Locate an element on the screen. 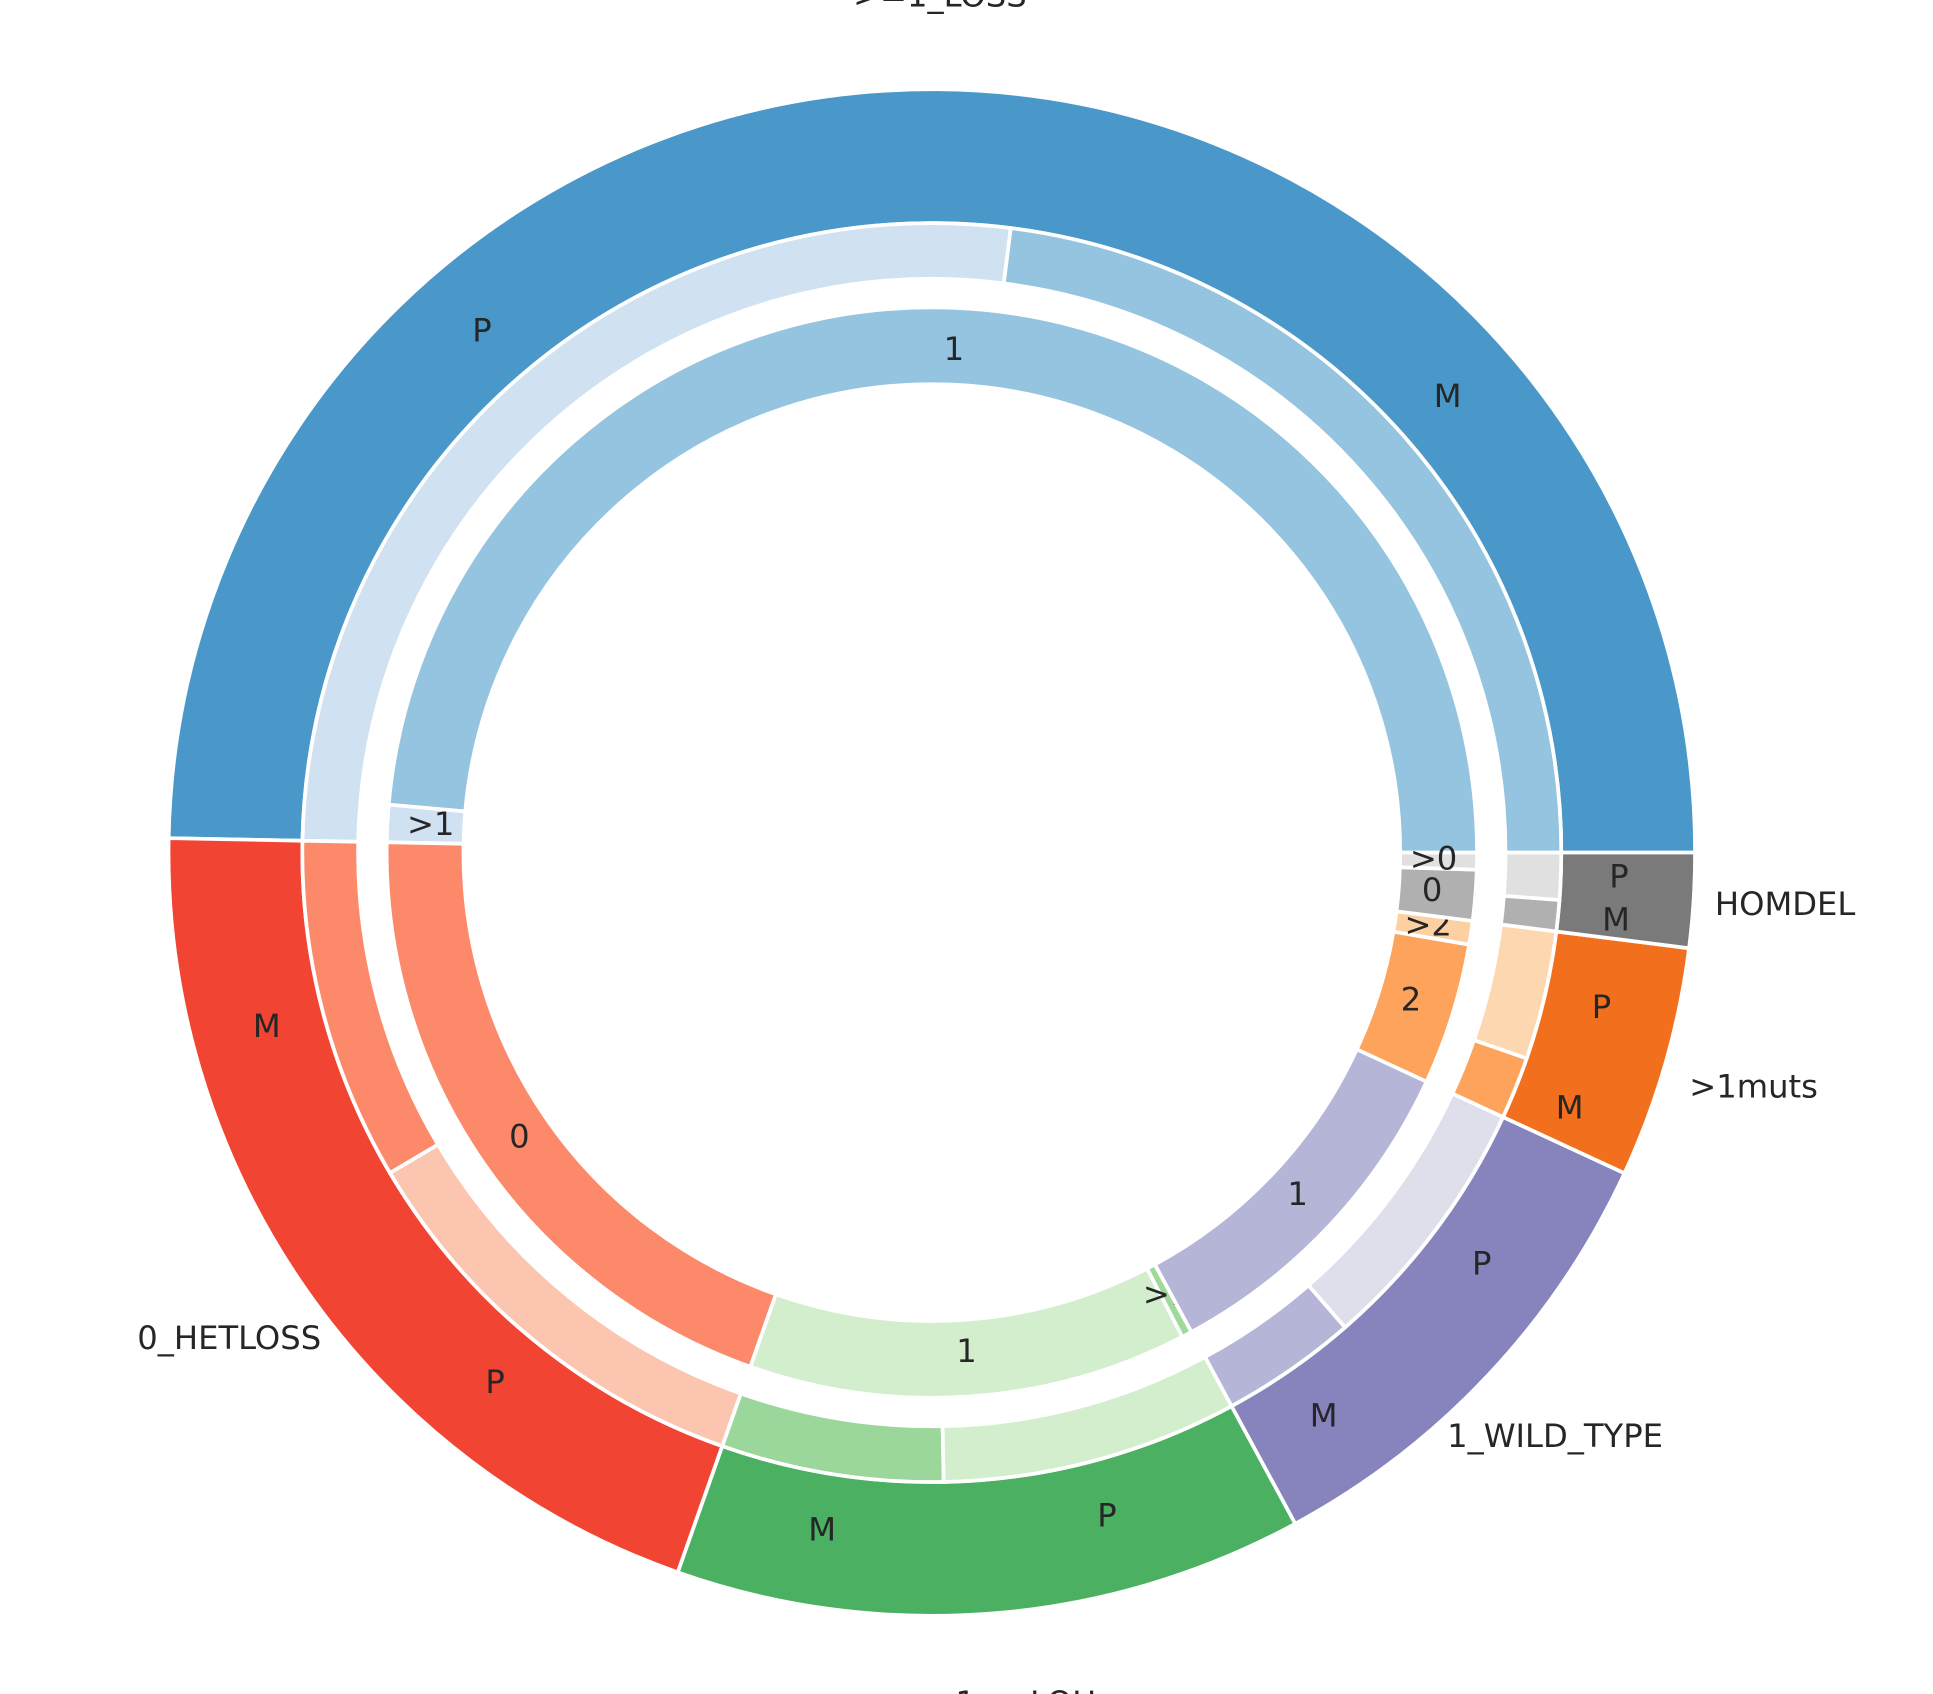 Image resolution: width=1933 pixels, height=1694 pixels. outer-label: >=1_LOSS is located at coordinates (940, 7).